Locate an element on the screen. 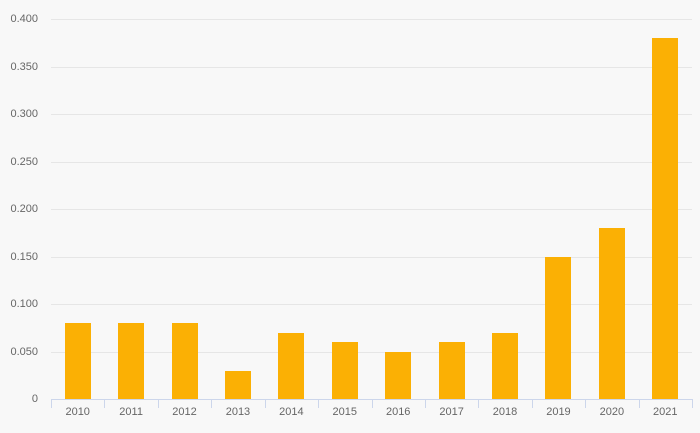  y-axis-label-0.150: 0.150 is located at coordinates (24, 256).